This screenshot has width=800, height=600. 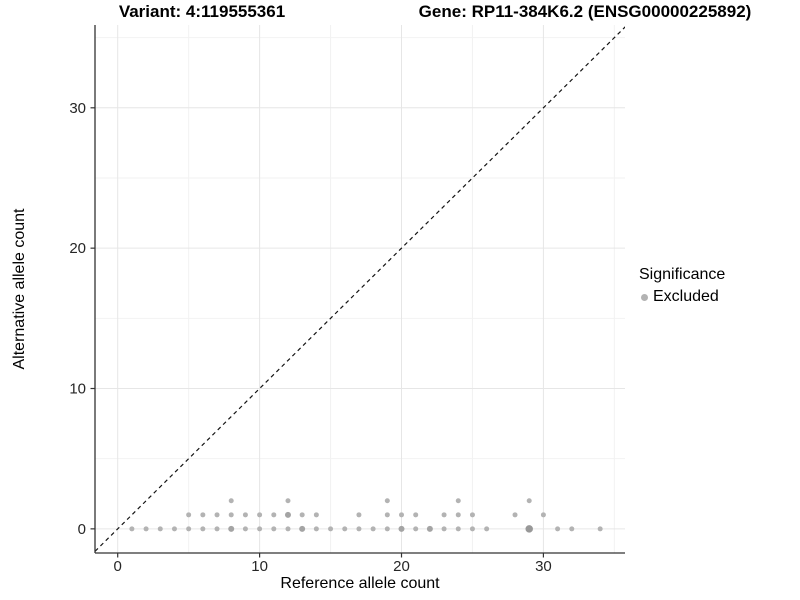 What do you see at coordinates (360, 583) in the screenshot?
I see `x-axis-title: Reference allele count` at bounding box center [360, 583].